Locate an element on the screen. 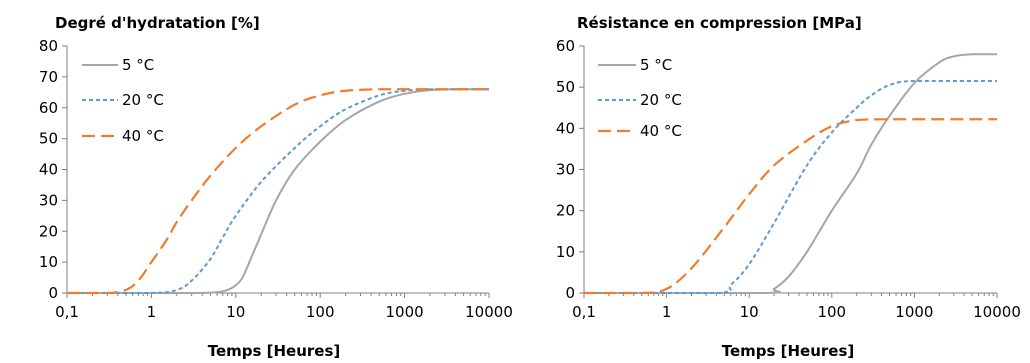 This screenshot has height=363, width=1030. y-tick-label: 70 is located at coordinates (48, 77).